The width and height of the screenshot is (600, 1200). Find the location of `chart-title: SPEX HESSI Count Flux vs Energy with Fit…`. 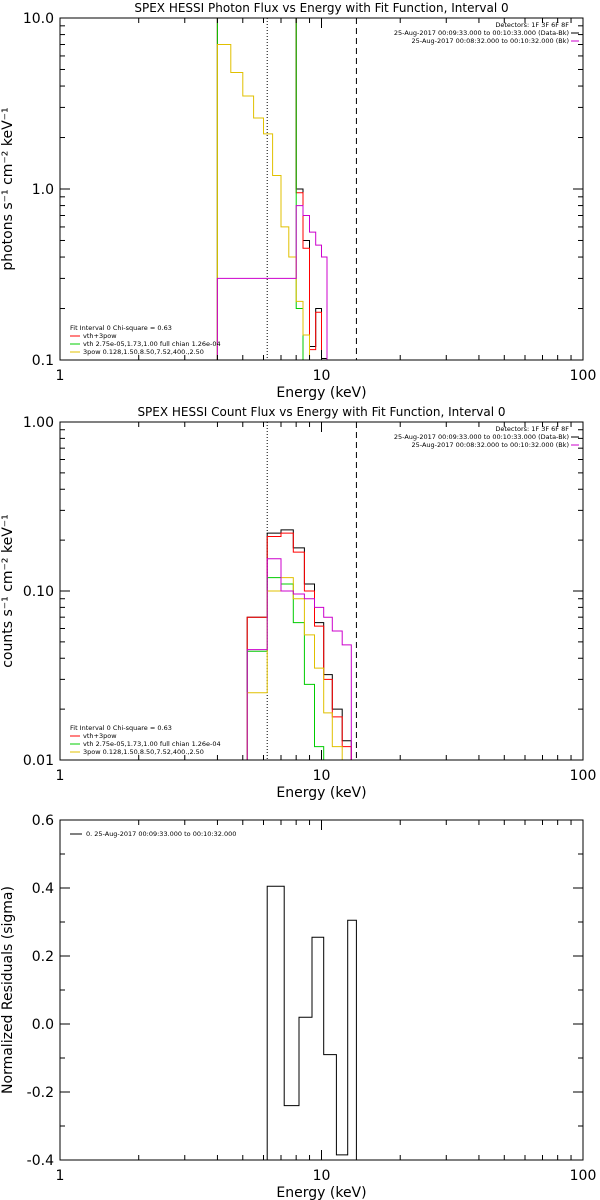

chart-title: SPEX HESSI Count Flux vs Energy with Fit… is located at coordinates (321, 412).